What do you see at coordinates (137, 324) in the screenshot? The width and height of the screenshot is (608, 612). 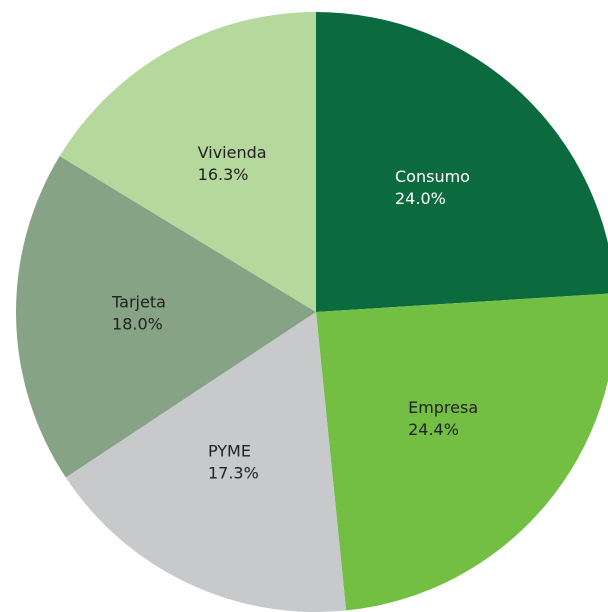 I see `slice-value-label: 18.0%` at bounding box center [137, 324].